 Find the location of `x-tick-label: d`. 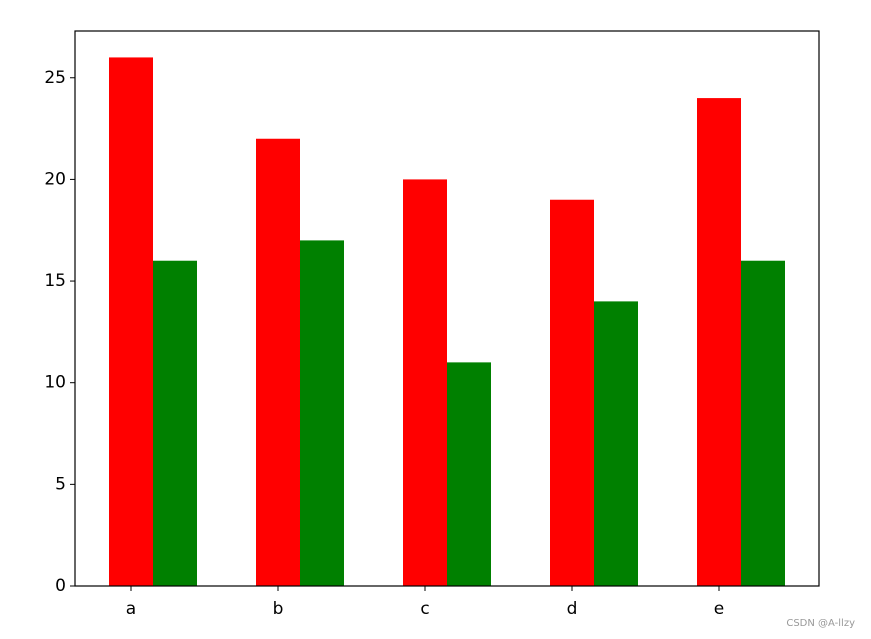

x-tick-label: d is located at coordinates (572, 609).